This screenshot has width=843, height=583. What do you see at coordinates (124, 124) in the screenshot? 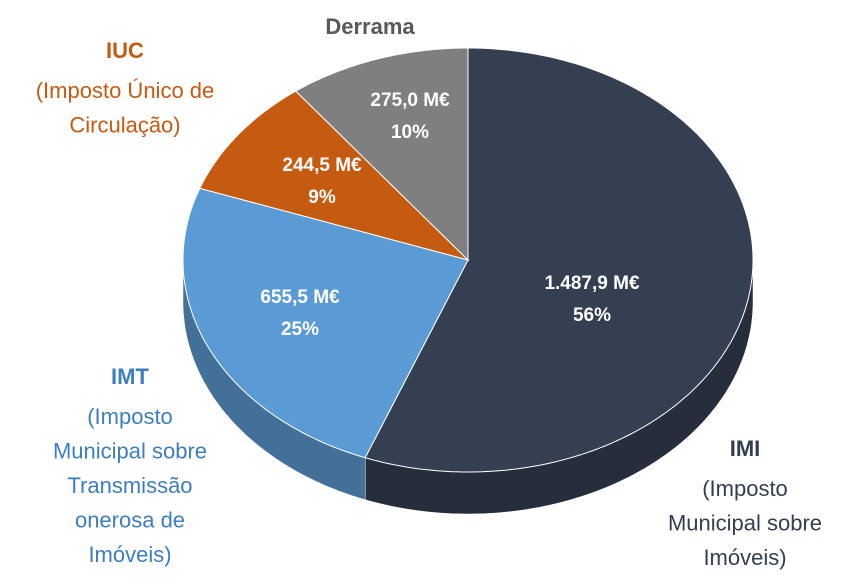
I see `category-description: Circulação)` at bounding box center [124, 124].